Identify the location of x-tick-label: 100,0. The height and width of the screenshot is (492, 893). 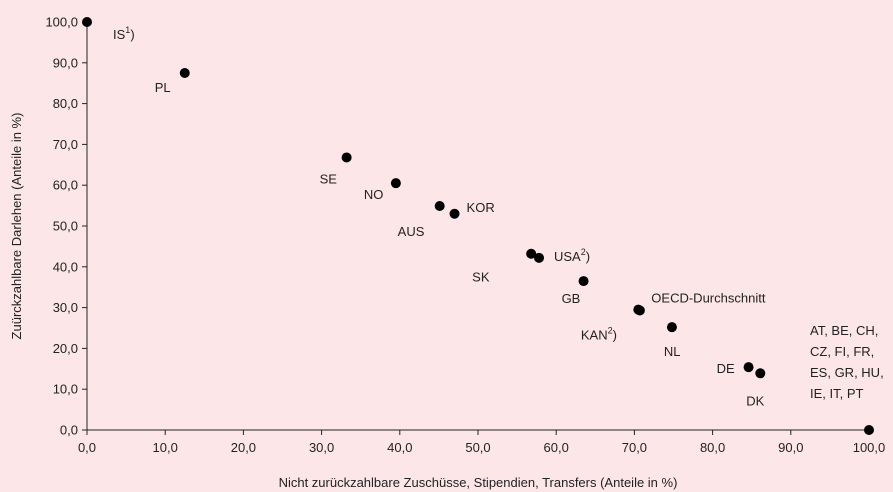
(869, 447).